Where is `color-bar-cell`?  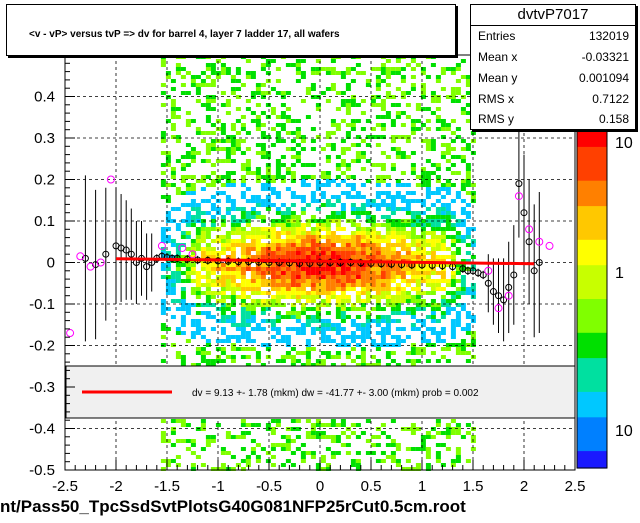
color-bar-cell is located at coordinates (592, 244).